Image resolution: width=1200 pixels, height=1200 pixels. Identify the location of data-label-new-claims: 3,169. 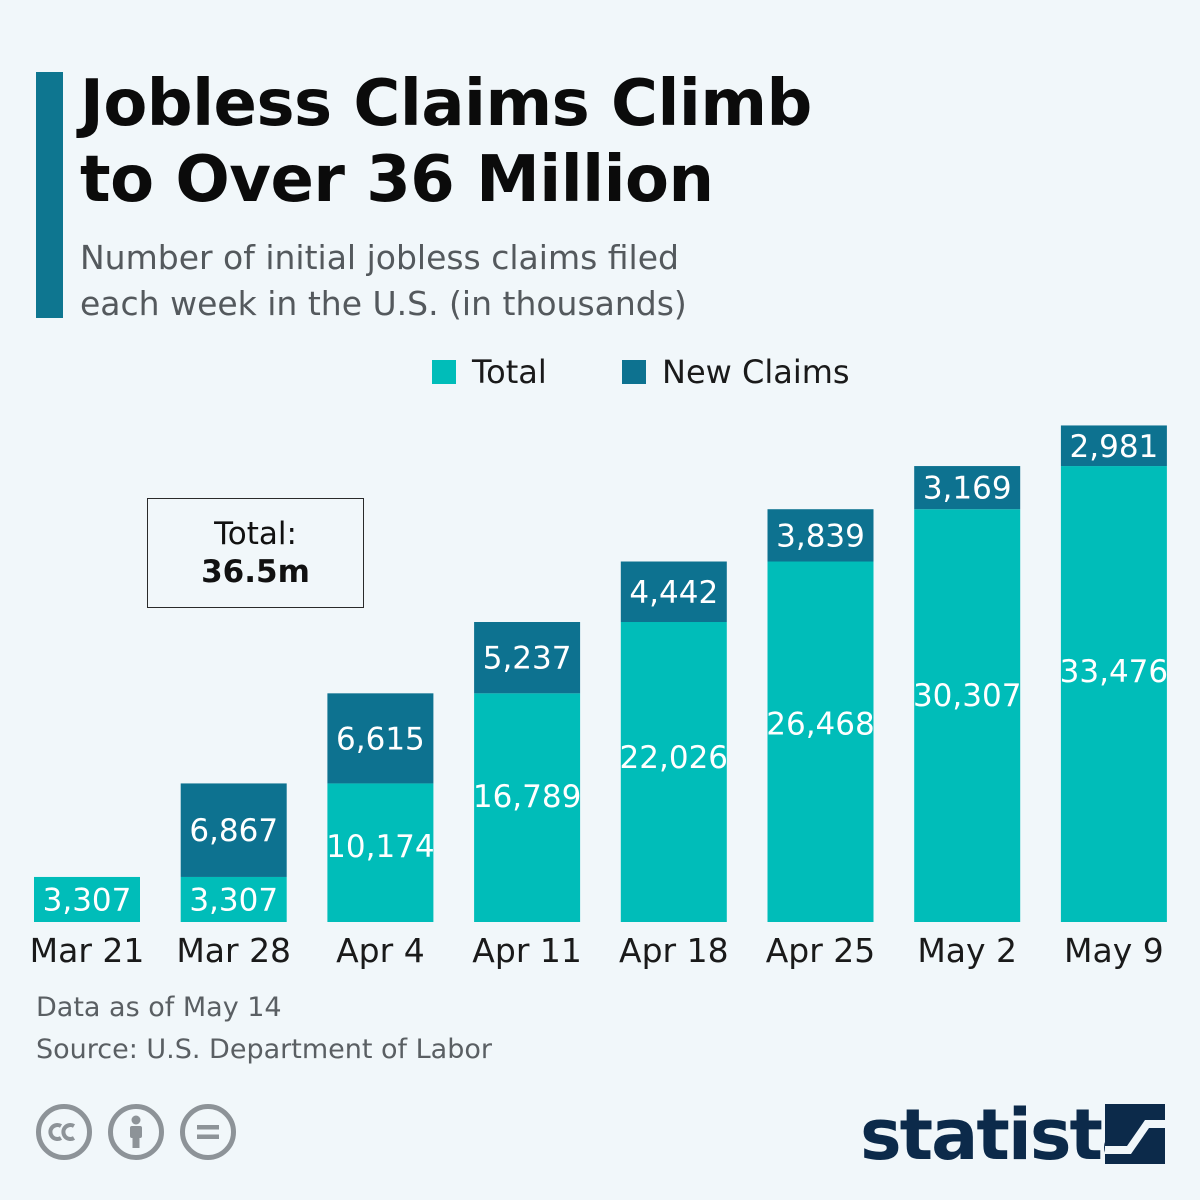
(967, 489).